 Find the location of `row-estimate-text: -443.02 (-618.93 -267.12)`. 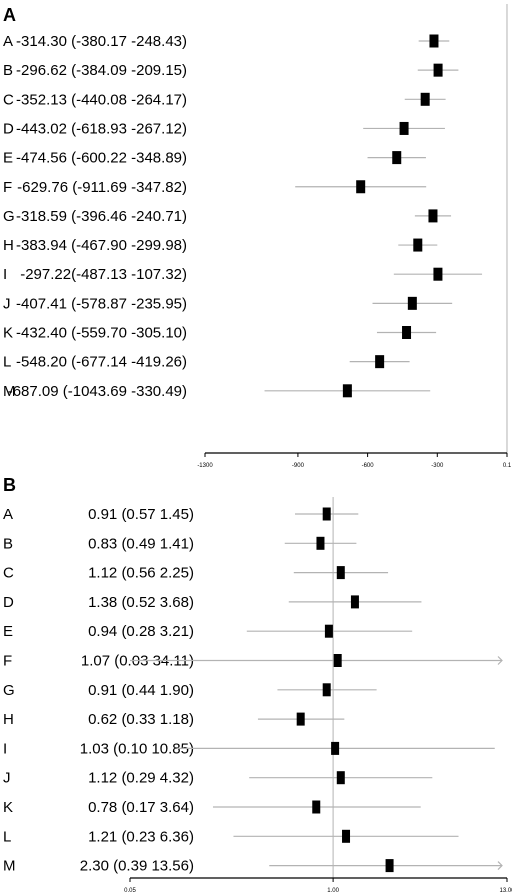

row-estimate-text: -443.02 (-618.93 -267.12) is located at coordinates (101, 128).